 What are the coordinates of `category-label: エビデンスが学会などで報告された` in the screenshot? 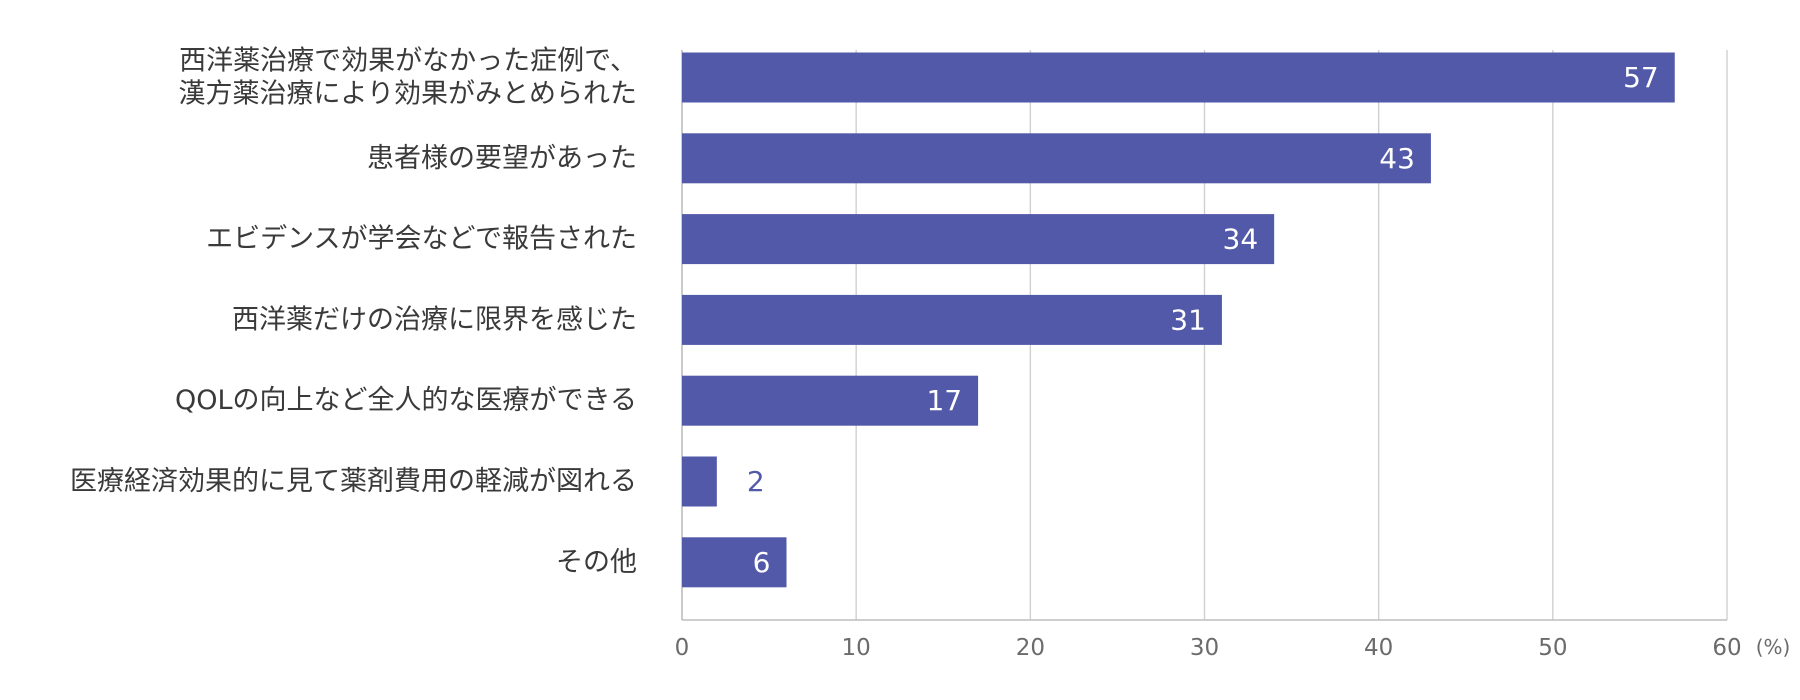 It's located at (421, 239).